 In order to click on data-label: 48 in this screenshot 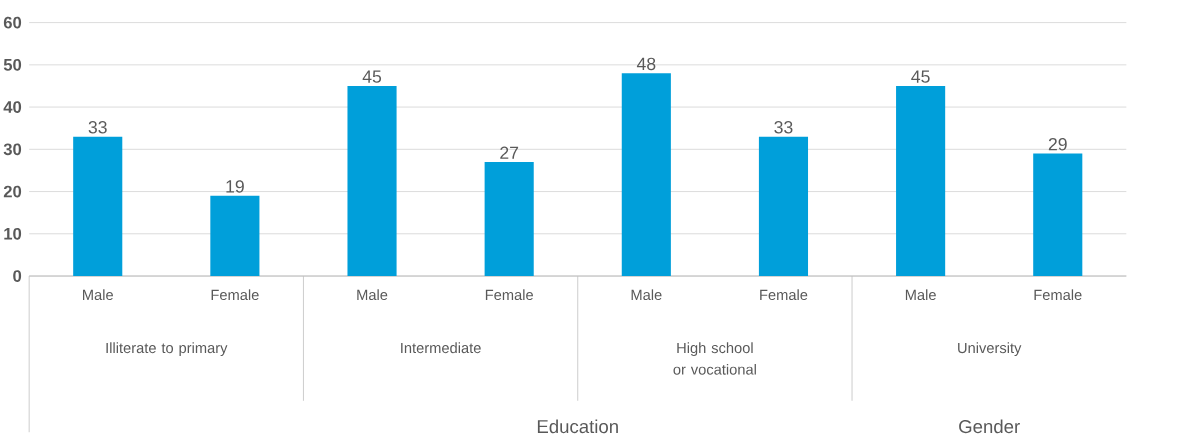, I will do `click(646, 64)`.